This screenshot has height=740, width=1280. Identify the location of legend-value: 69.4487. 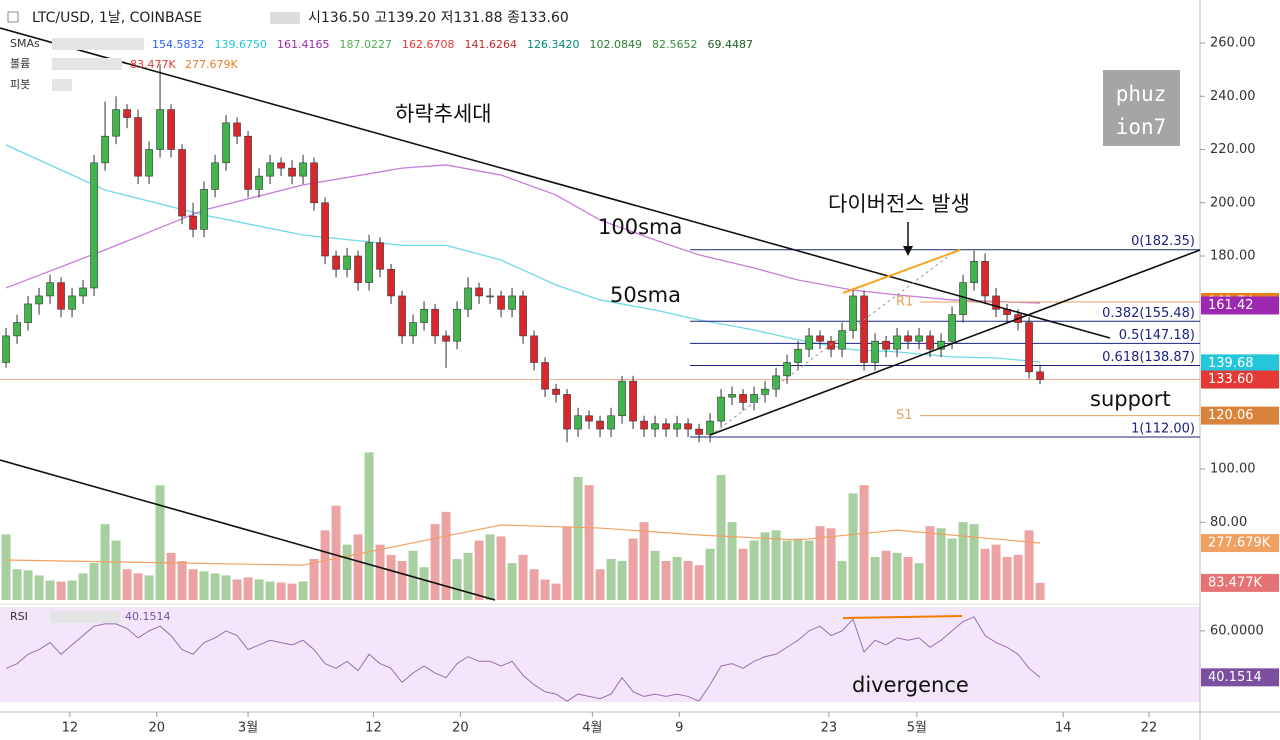
(731, 44).